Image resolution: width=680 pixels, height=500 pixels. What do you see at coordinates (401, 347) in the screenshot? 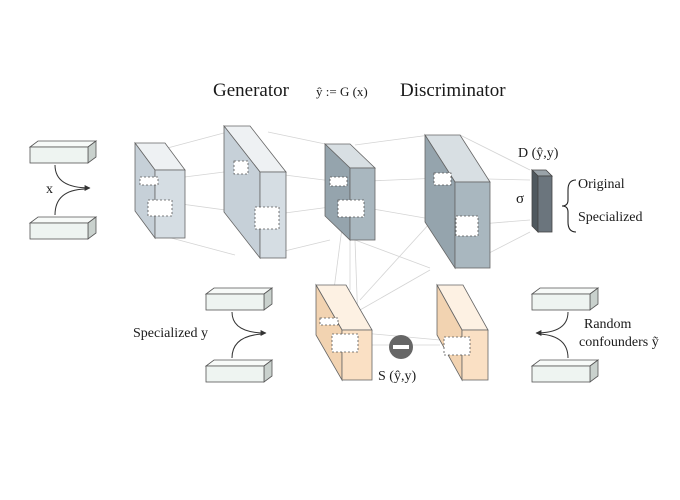
I see `minus-circle-icon` at bounding box center [401, 347].